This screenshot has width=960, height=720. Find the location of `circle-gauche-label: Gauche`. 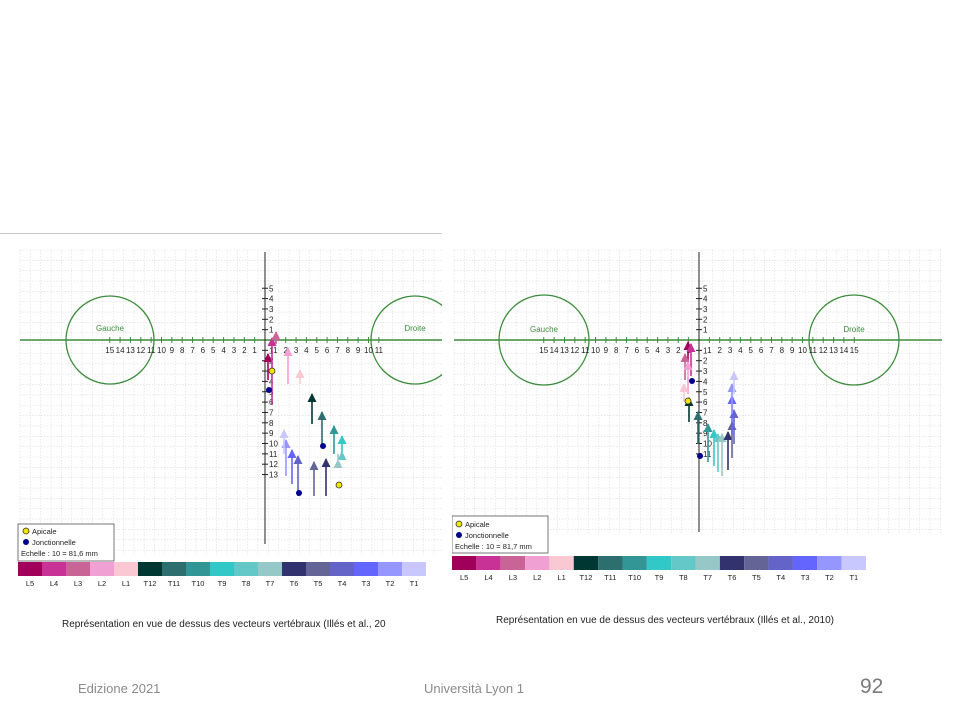

circle-gauche-label: Gauche is located at coordinates (110, 328).